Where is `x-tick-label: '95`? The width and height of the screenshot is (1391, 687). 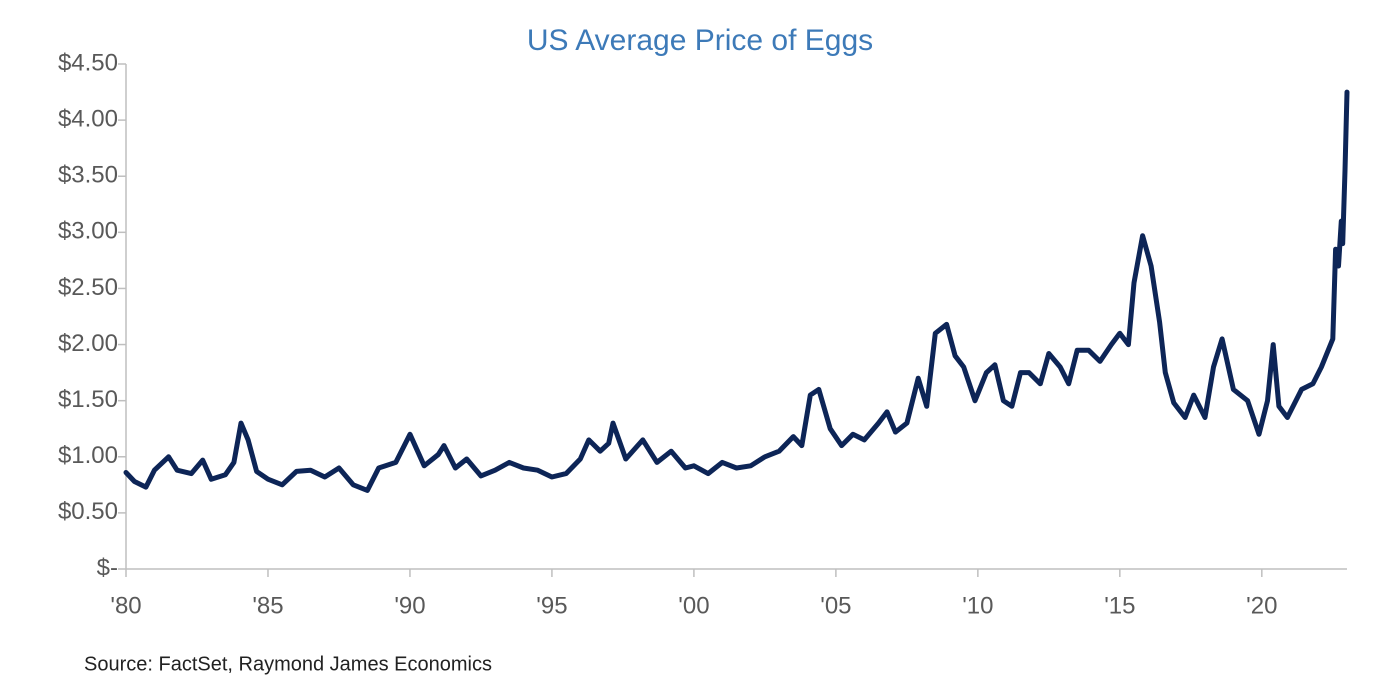 x-tick-label: '95 is located at coordinates (551, 605).